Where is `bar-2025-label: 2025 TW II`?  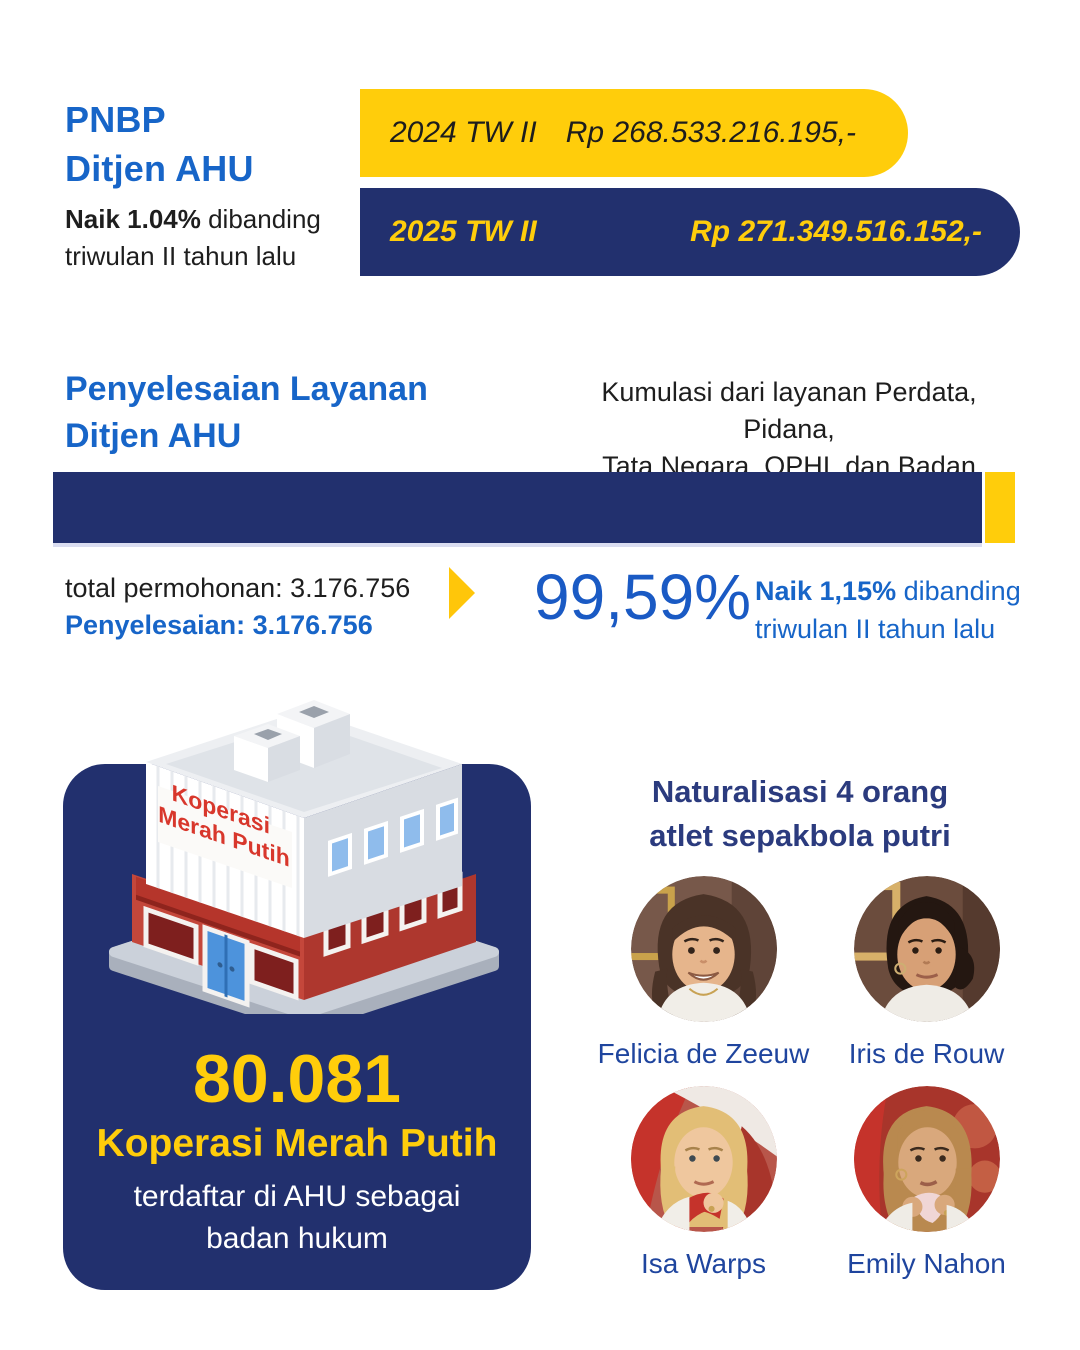
bar-2025-label: 2025 TW II is located at coordinates (463, 231).